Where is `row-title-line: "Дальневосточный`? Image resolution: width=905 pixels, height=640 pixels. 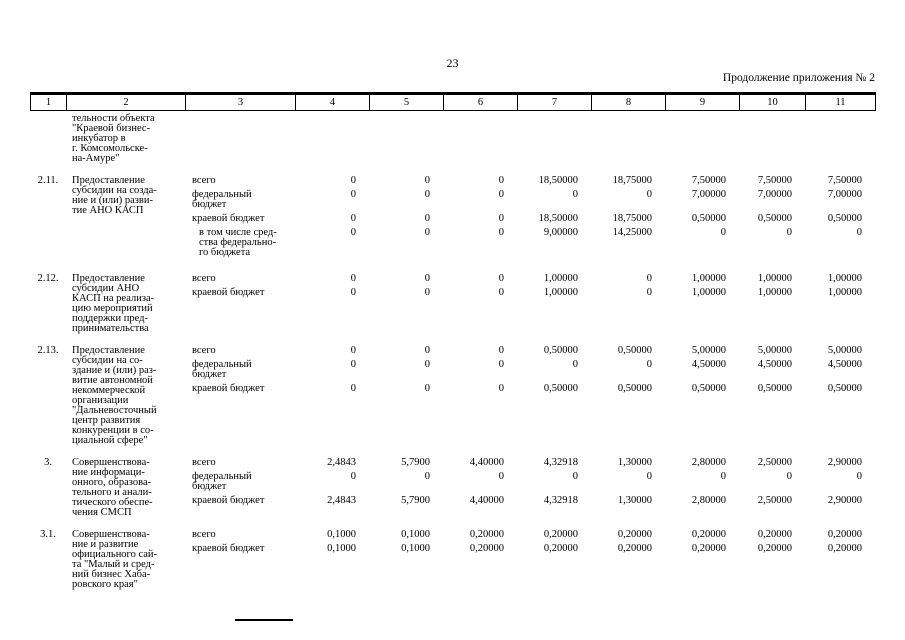 row-title-line: "Дальневосточный is located at coordinates (114, 410).